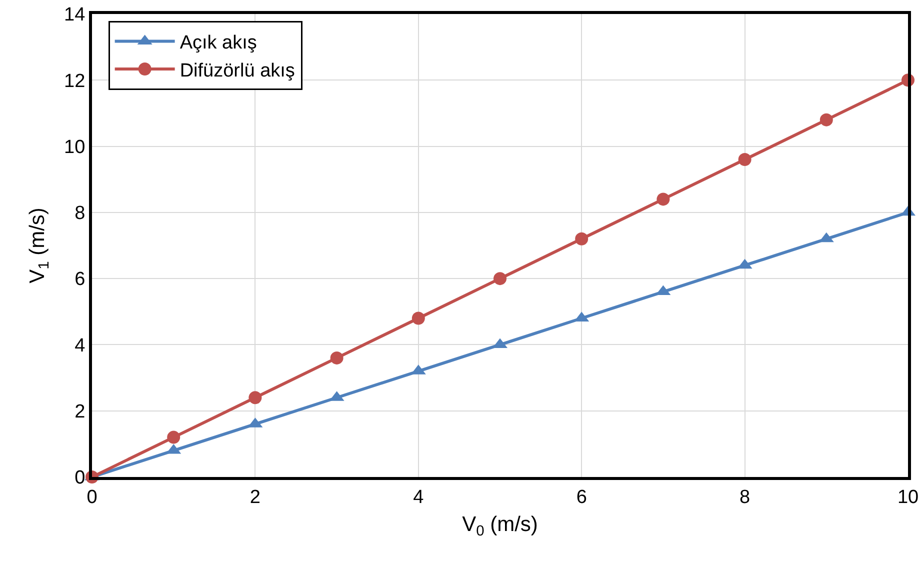  I want to click on y-tick-label: 0, so click(80, 478).